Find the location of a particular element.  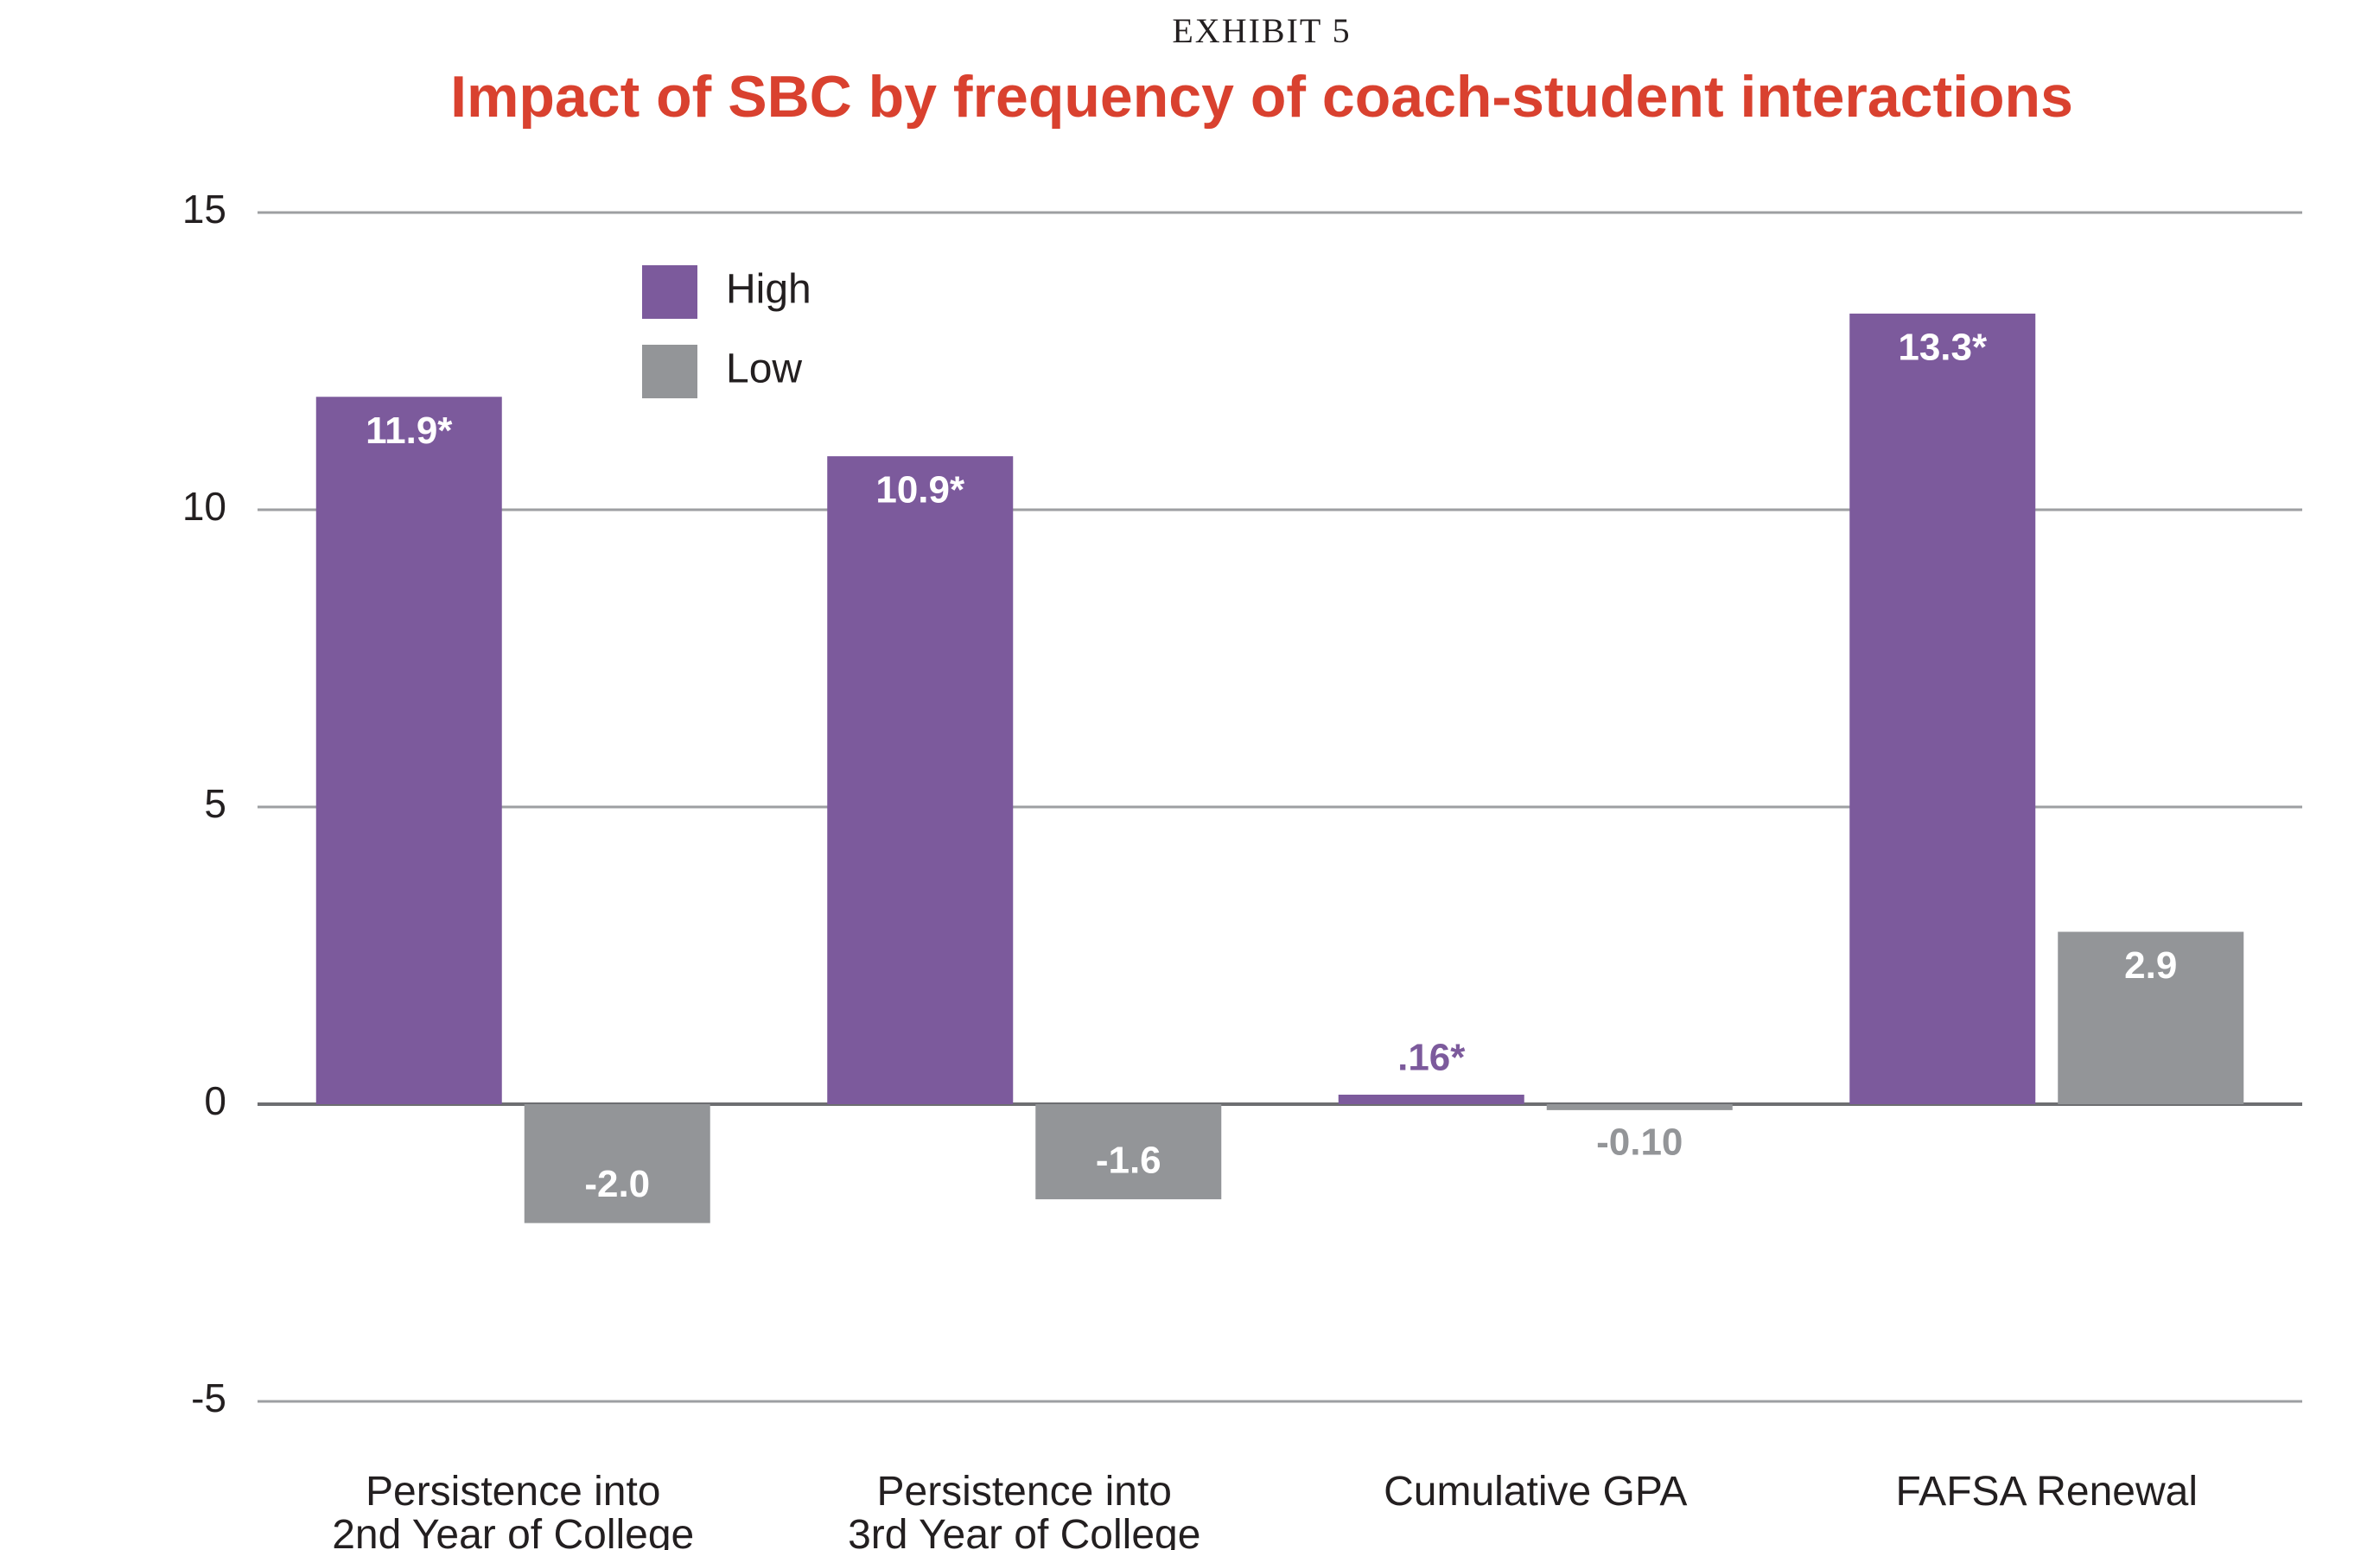

x-tick-label: FAFSA Renewal is located at coordinates (2047, 1492).